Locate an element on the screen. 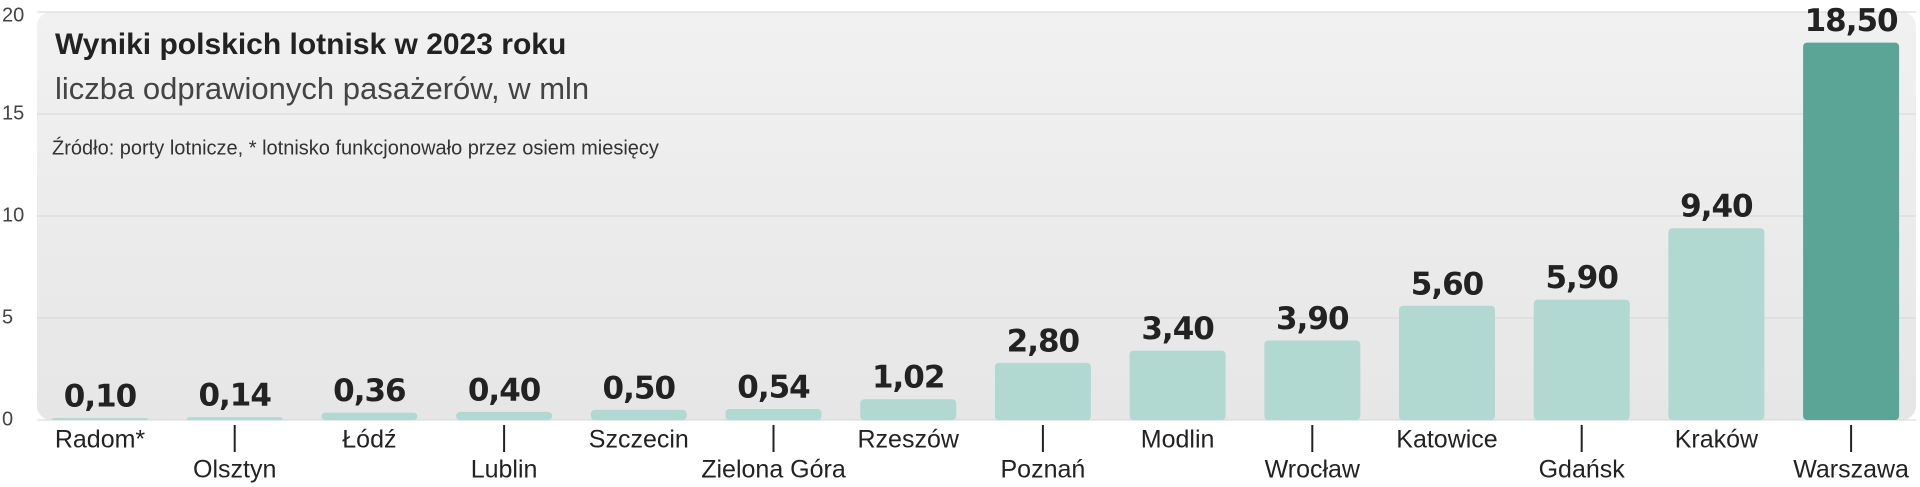 The image size is (1920, 487). chart-subtitle: liczba odprawionych pasażerów, w mln is located at coordinates (322, 88).